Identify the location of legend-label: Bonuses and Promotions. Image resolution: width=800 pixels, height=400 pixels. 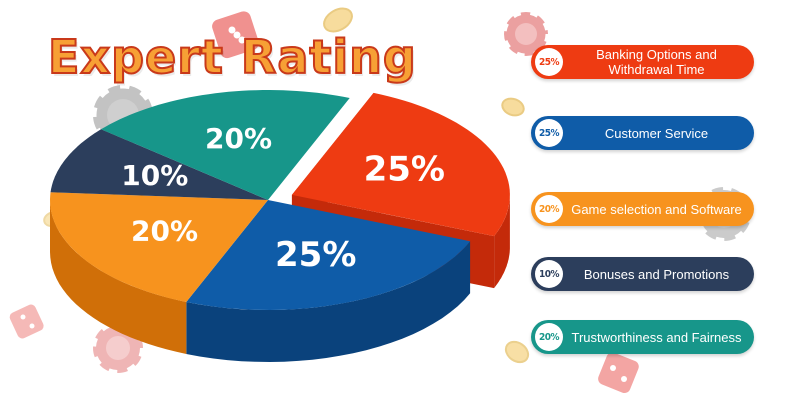
(656, 274).